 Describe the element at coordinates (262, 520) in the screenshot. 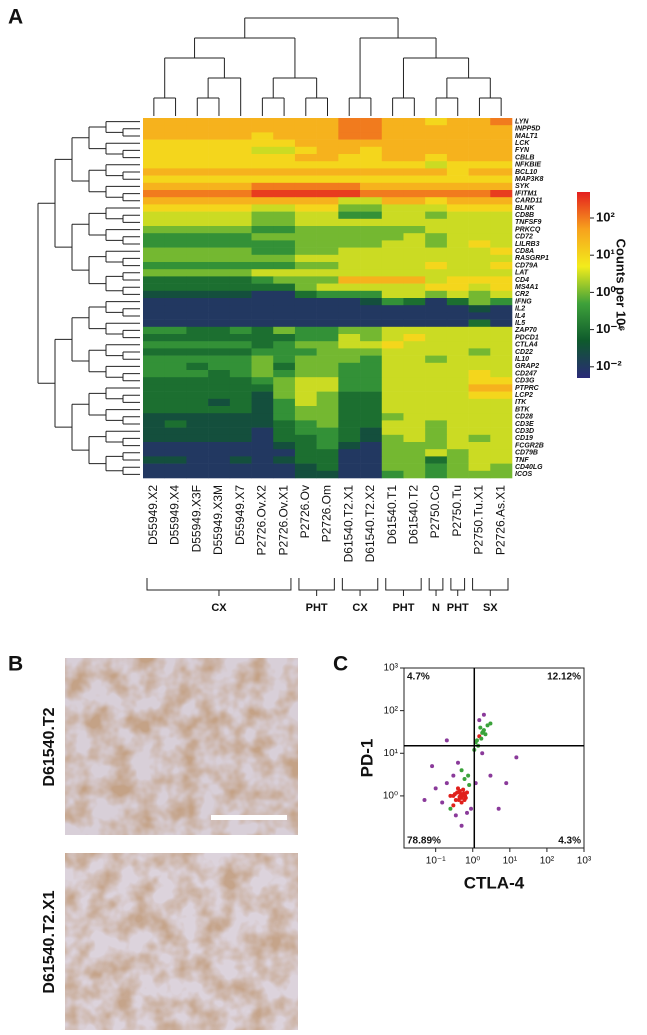

I see `column-label: P2726.Ov.X2` at that location.